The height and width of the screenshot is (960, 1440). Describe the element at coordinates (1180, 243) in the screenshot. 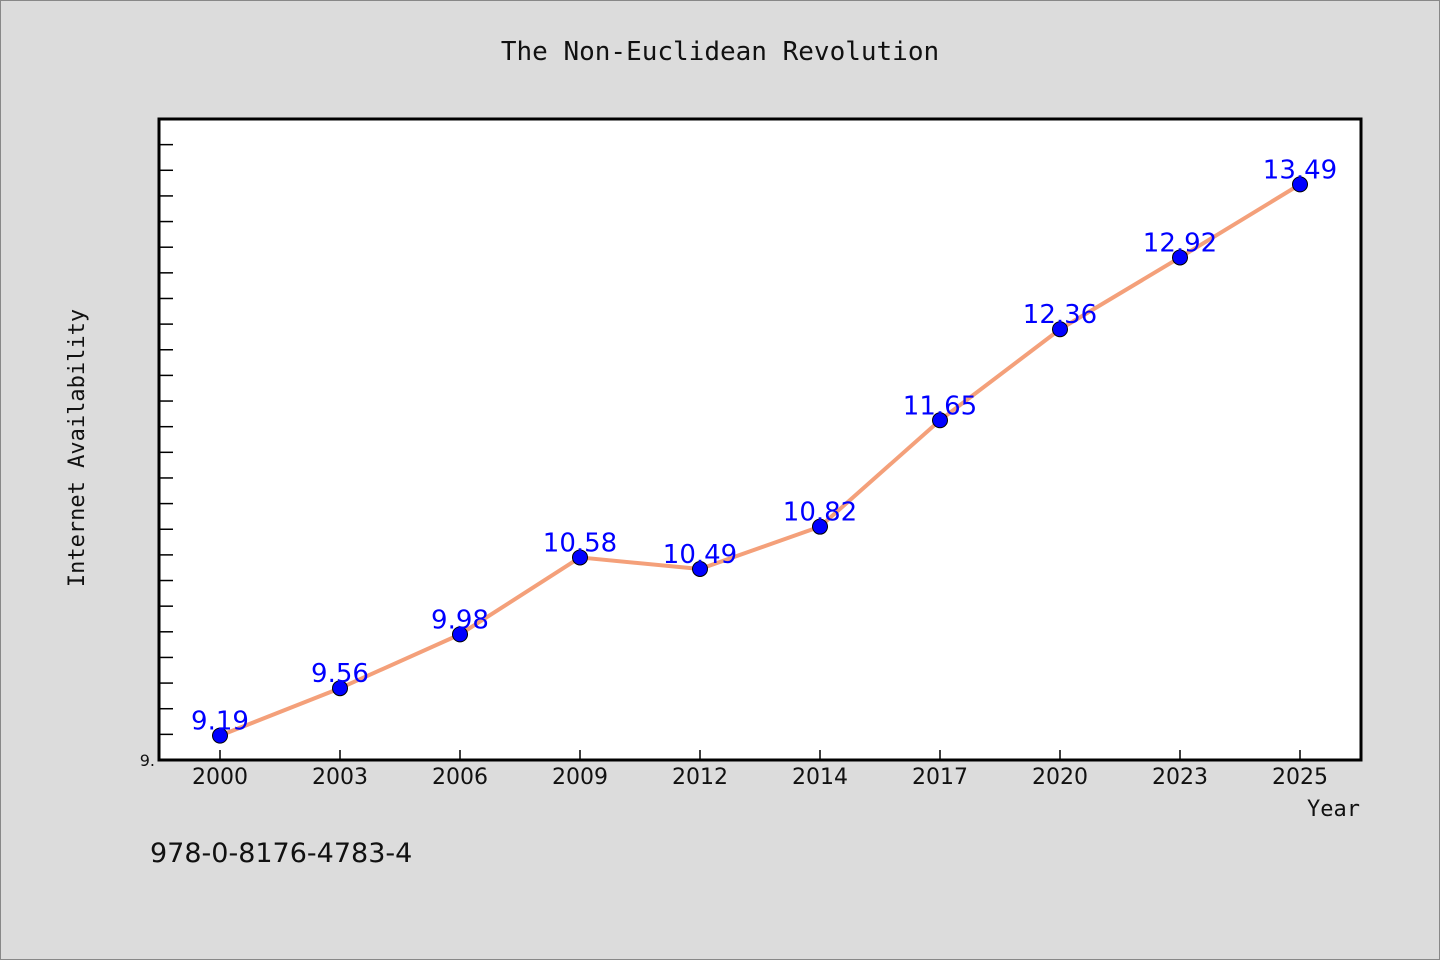

I see `data-label: 12.92` at that location.